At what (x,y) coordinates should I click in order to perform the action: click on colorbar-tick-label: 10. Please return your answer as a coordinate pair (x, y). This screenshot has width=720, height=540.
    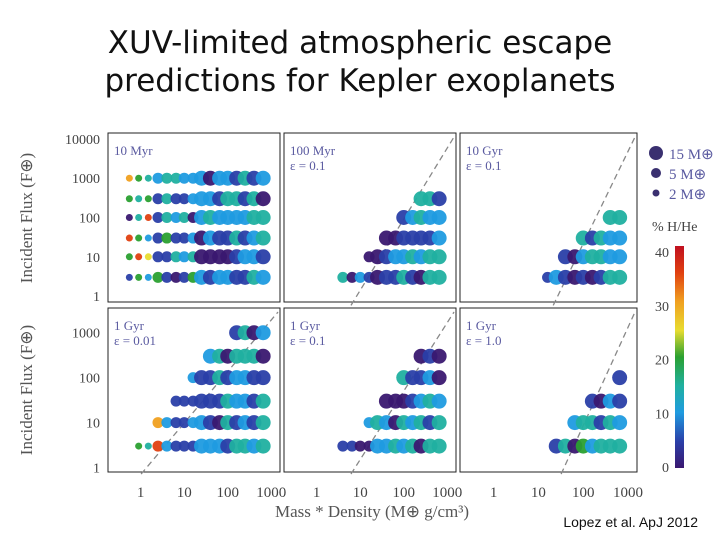
    Looking at the image, I should click on (662, 414).